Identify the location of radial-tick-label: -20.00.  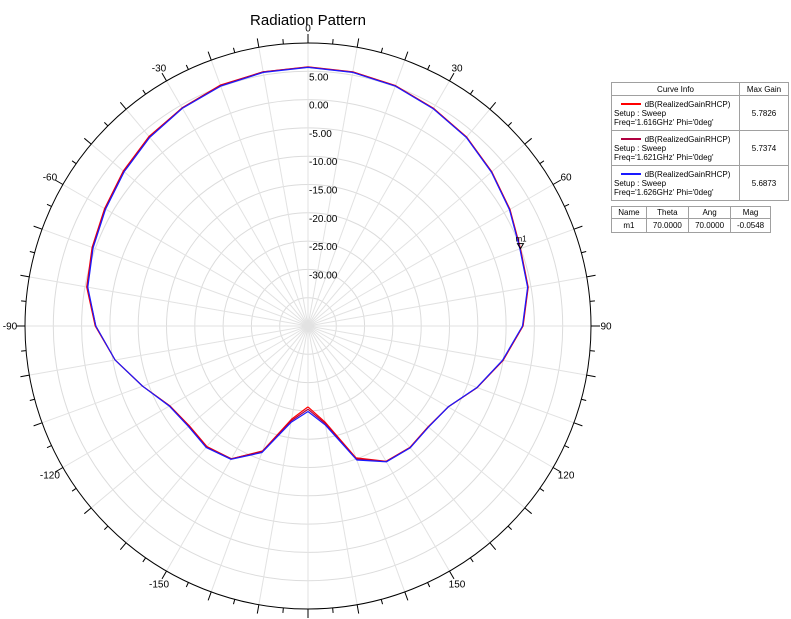
(323, 219).